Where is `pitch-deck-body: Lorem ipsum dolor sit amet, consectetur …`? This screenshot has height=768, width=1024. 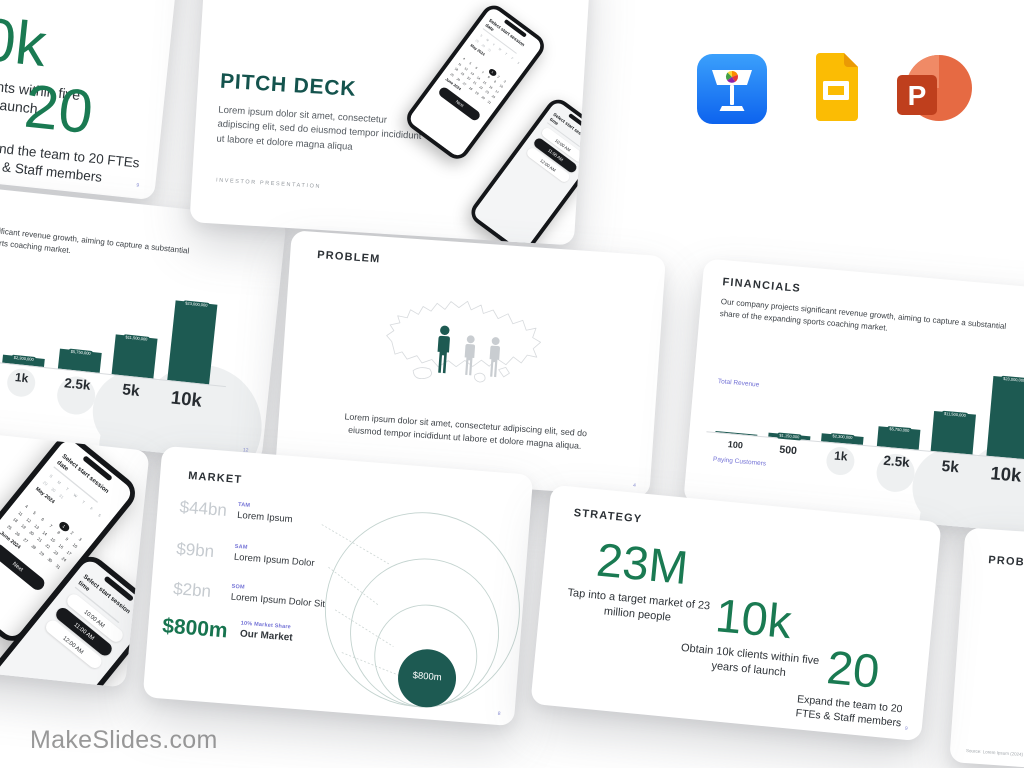
pitch-deck-body: Lorem ipsum dolor sit amet, consectetur … is located at coordinates (319, 128).